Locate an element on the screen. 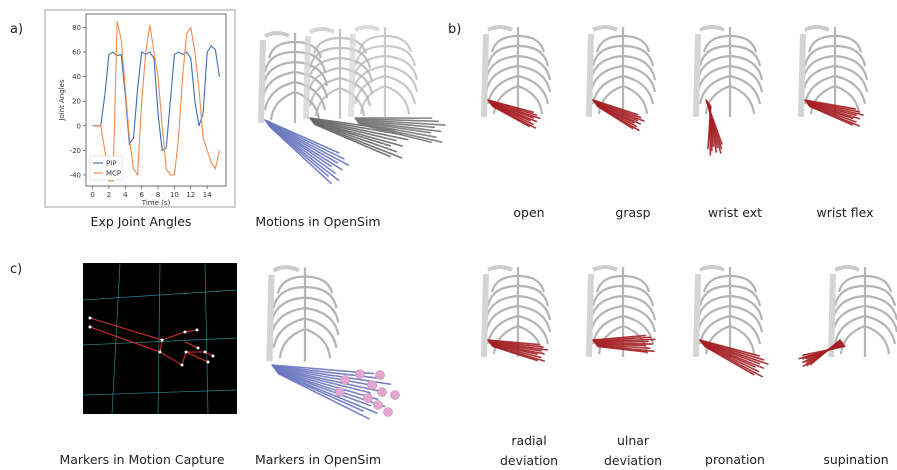  panel-label: a) is located at coordinates (17, 29).